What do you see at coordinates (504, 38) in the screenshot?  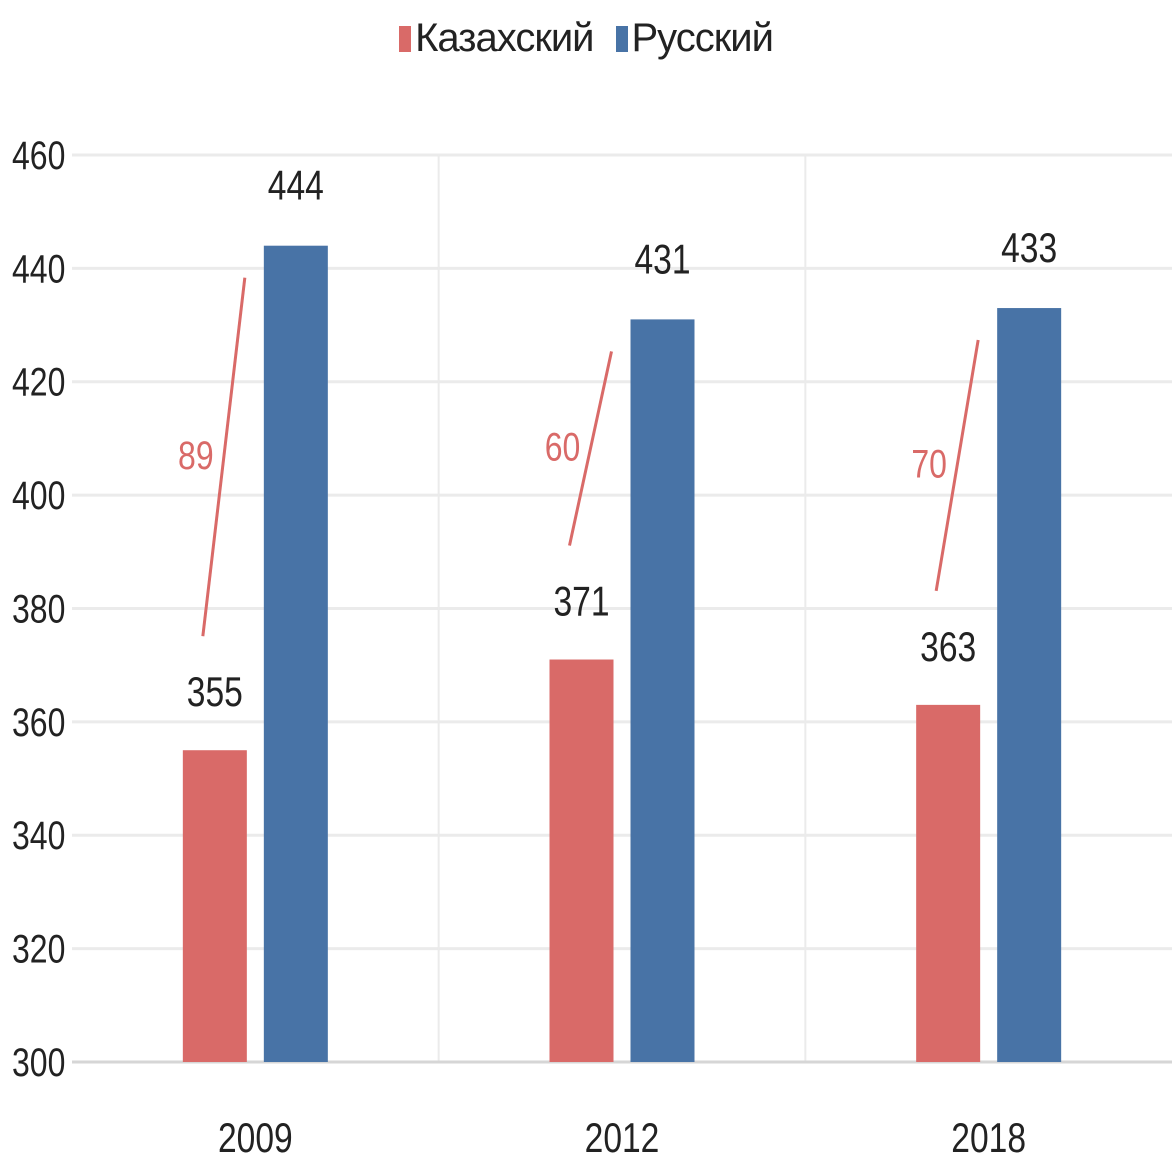 I see `legend-label-kazakh: Казахский` at bounding box center [504, 38].